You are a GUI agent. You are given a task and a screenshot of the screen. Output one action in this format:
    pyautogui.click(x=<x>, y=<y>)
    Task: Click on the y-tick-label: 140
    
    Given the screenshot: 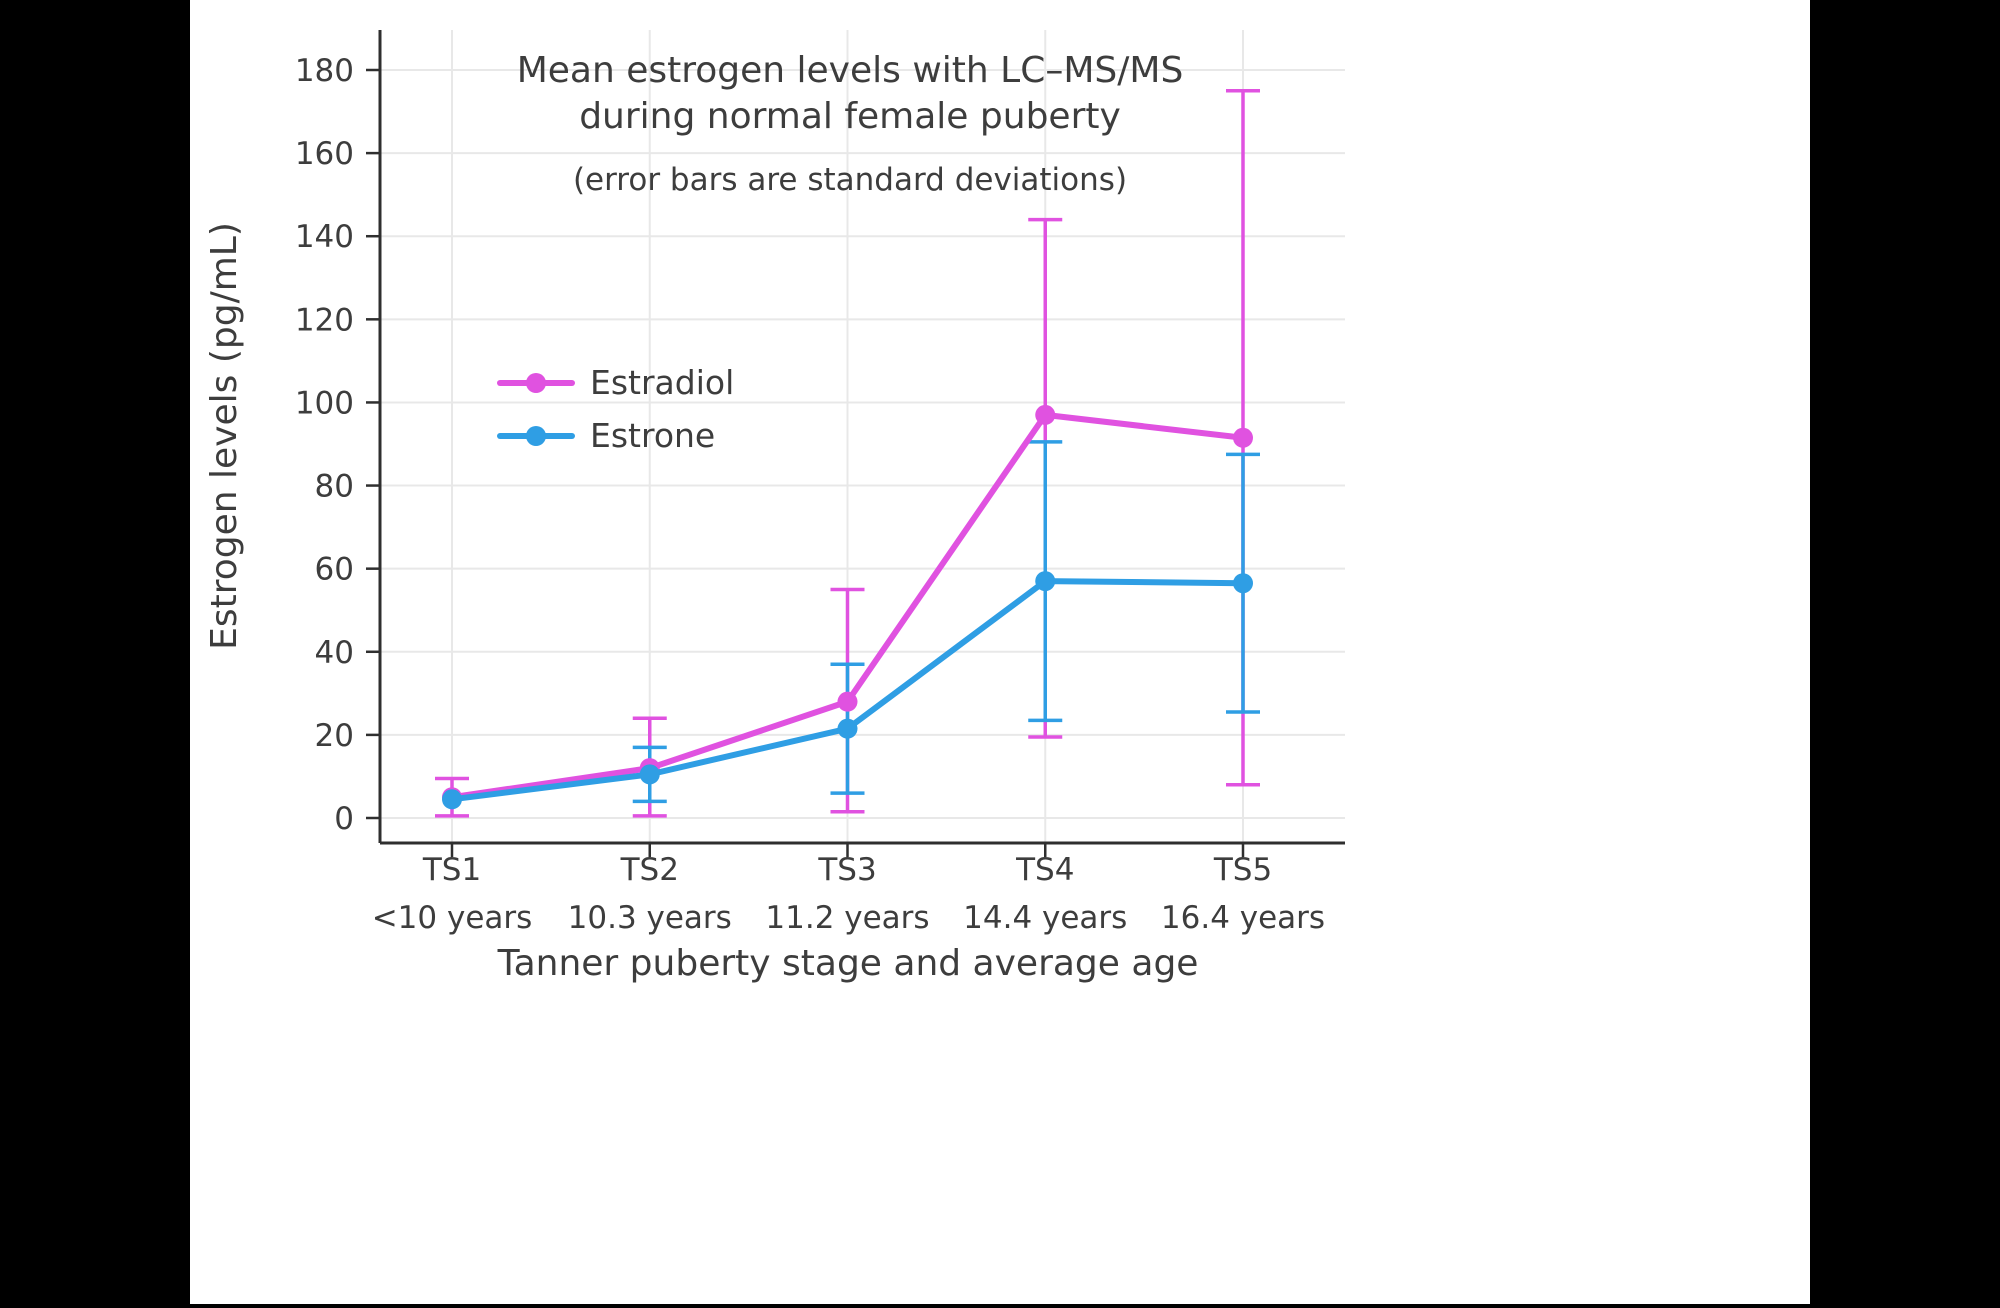 What is the action you would take?
    pyautogui.click(x=324, y=237)
    